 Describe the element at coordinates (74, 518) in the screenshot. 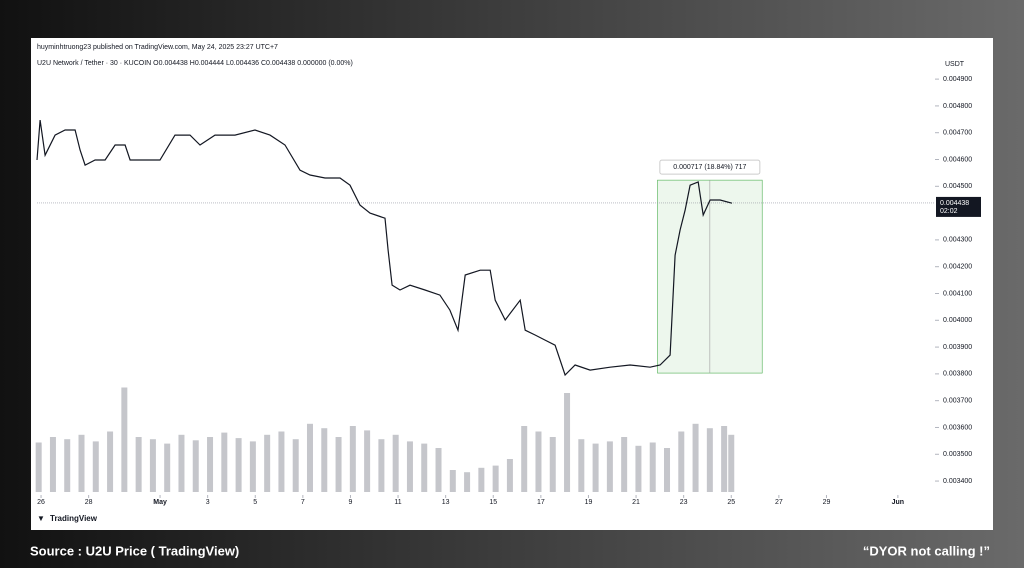

I see `brand: TradingView` at that location.